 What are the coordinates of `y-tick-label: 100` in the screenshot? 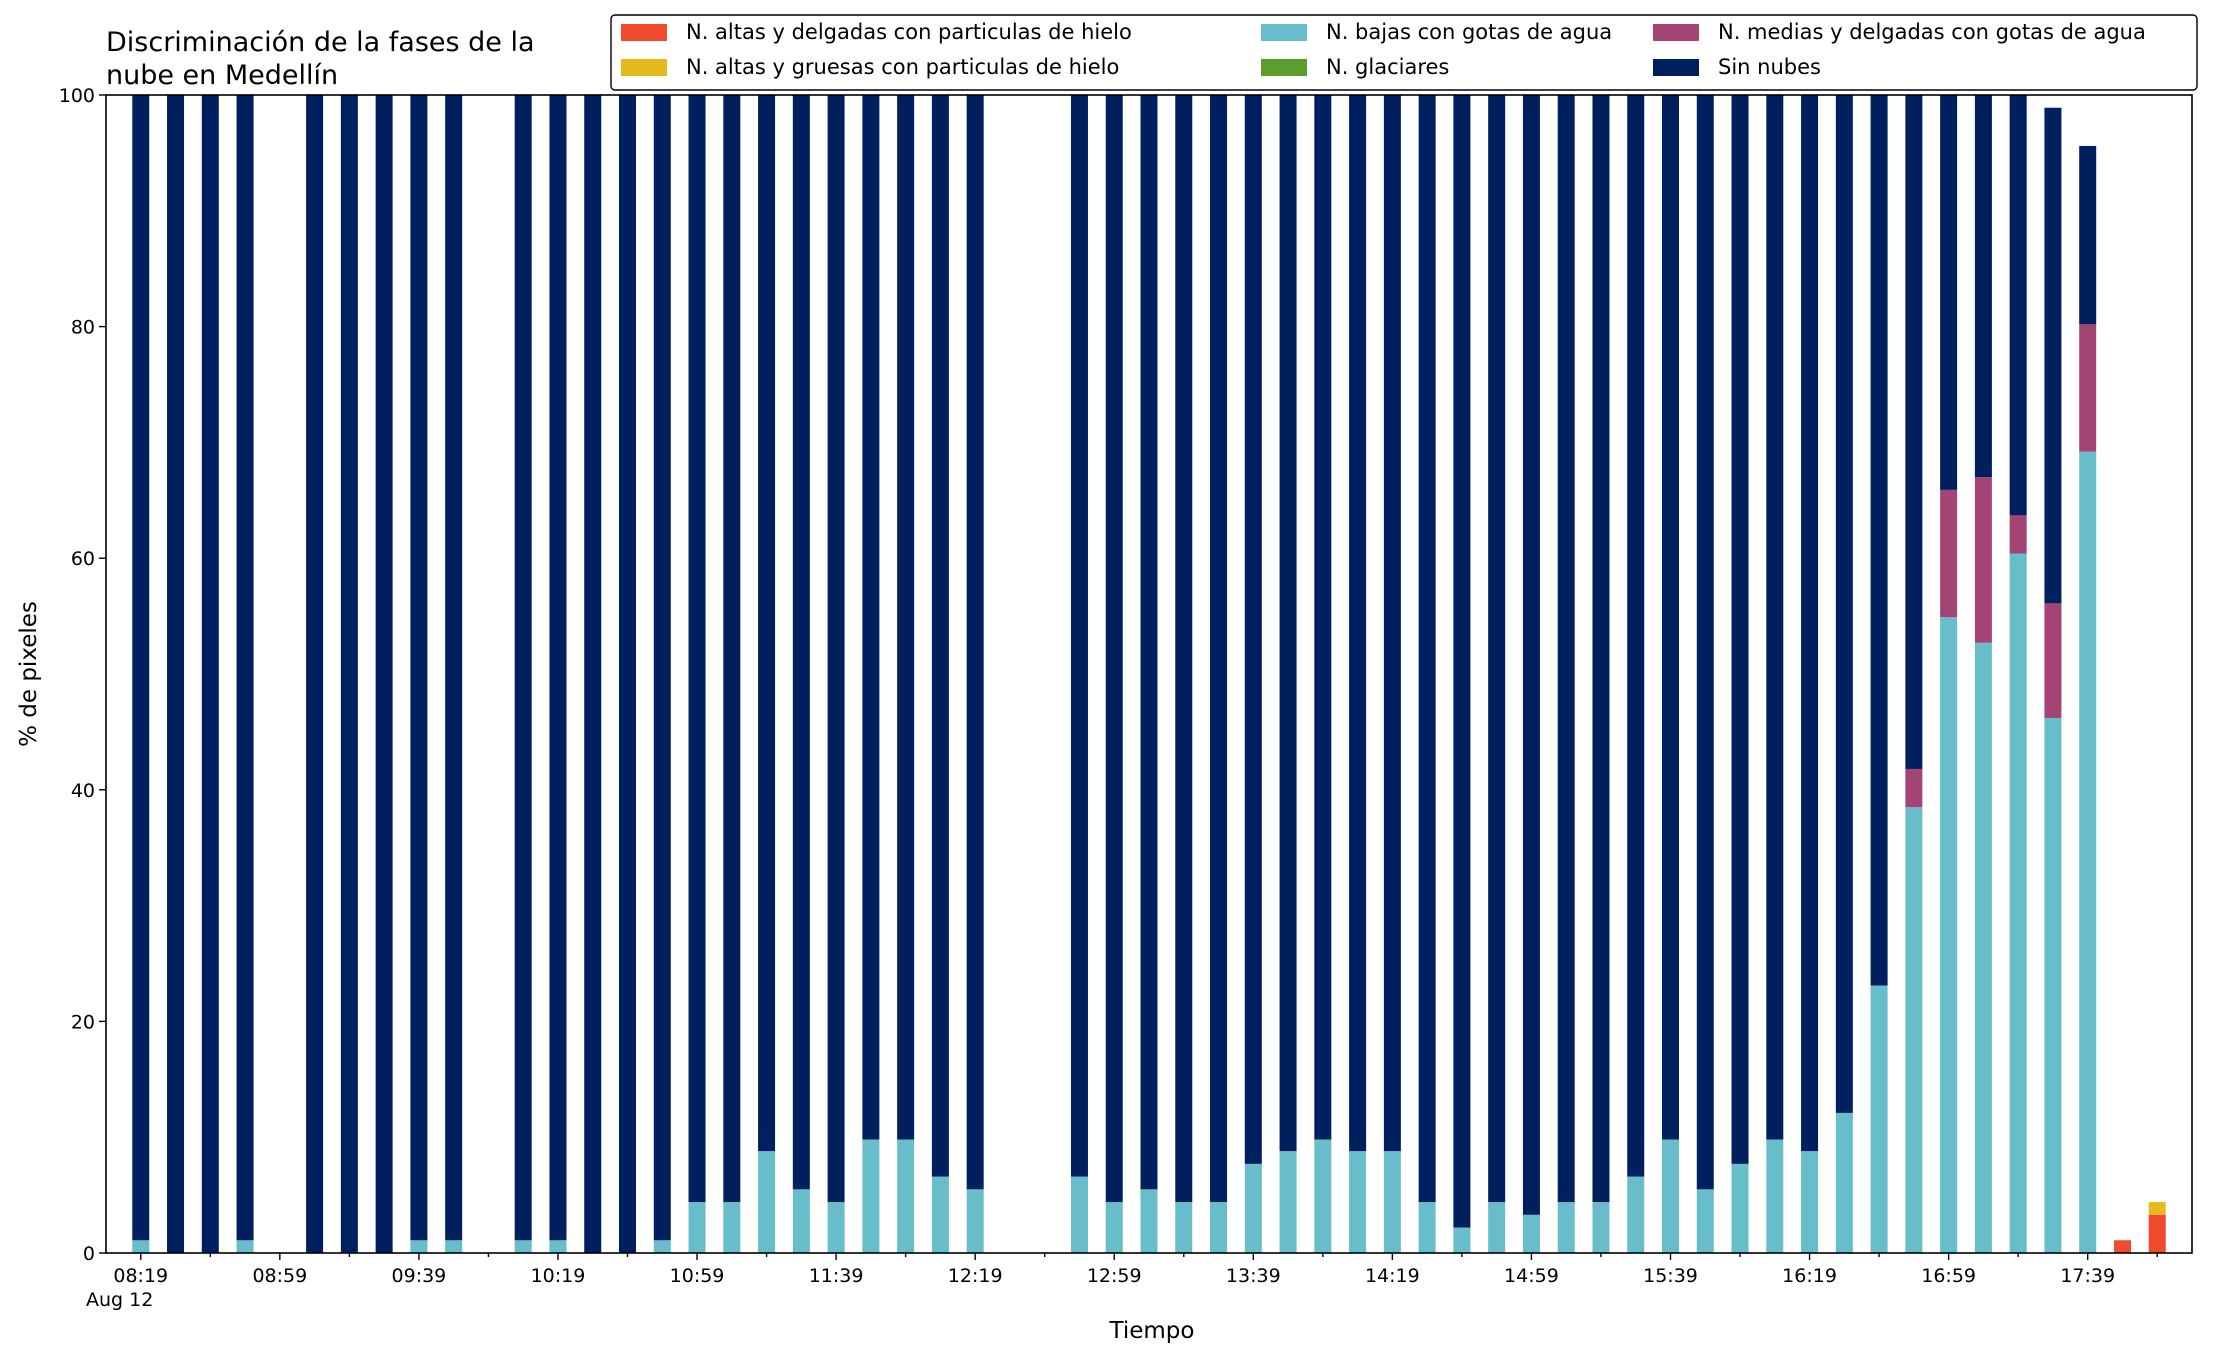 It's located at (77, 96).